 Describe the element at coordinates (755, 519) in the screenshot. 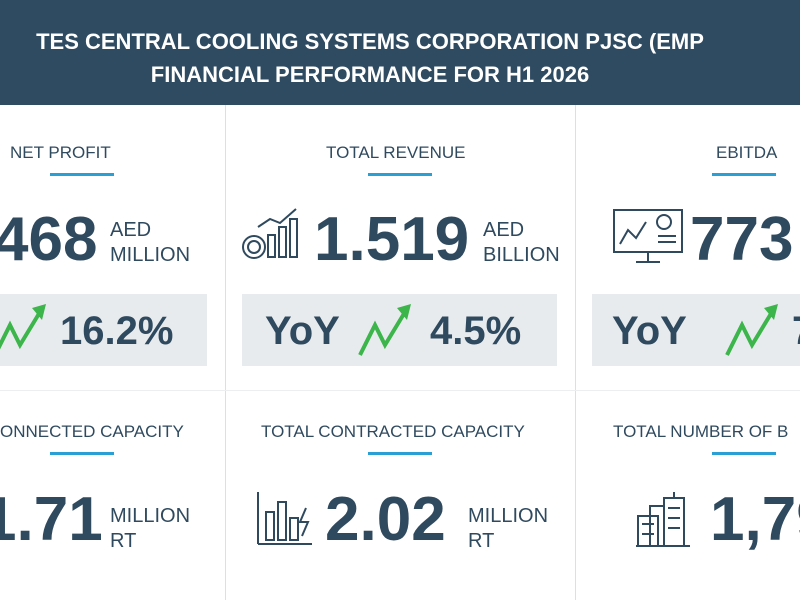

I see `card-value: 1,79` at that location.